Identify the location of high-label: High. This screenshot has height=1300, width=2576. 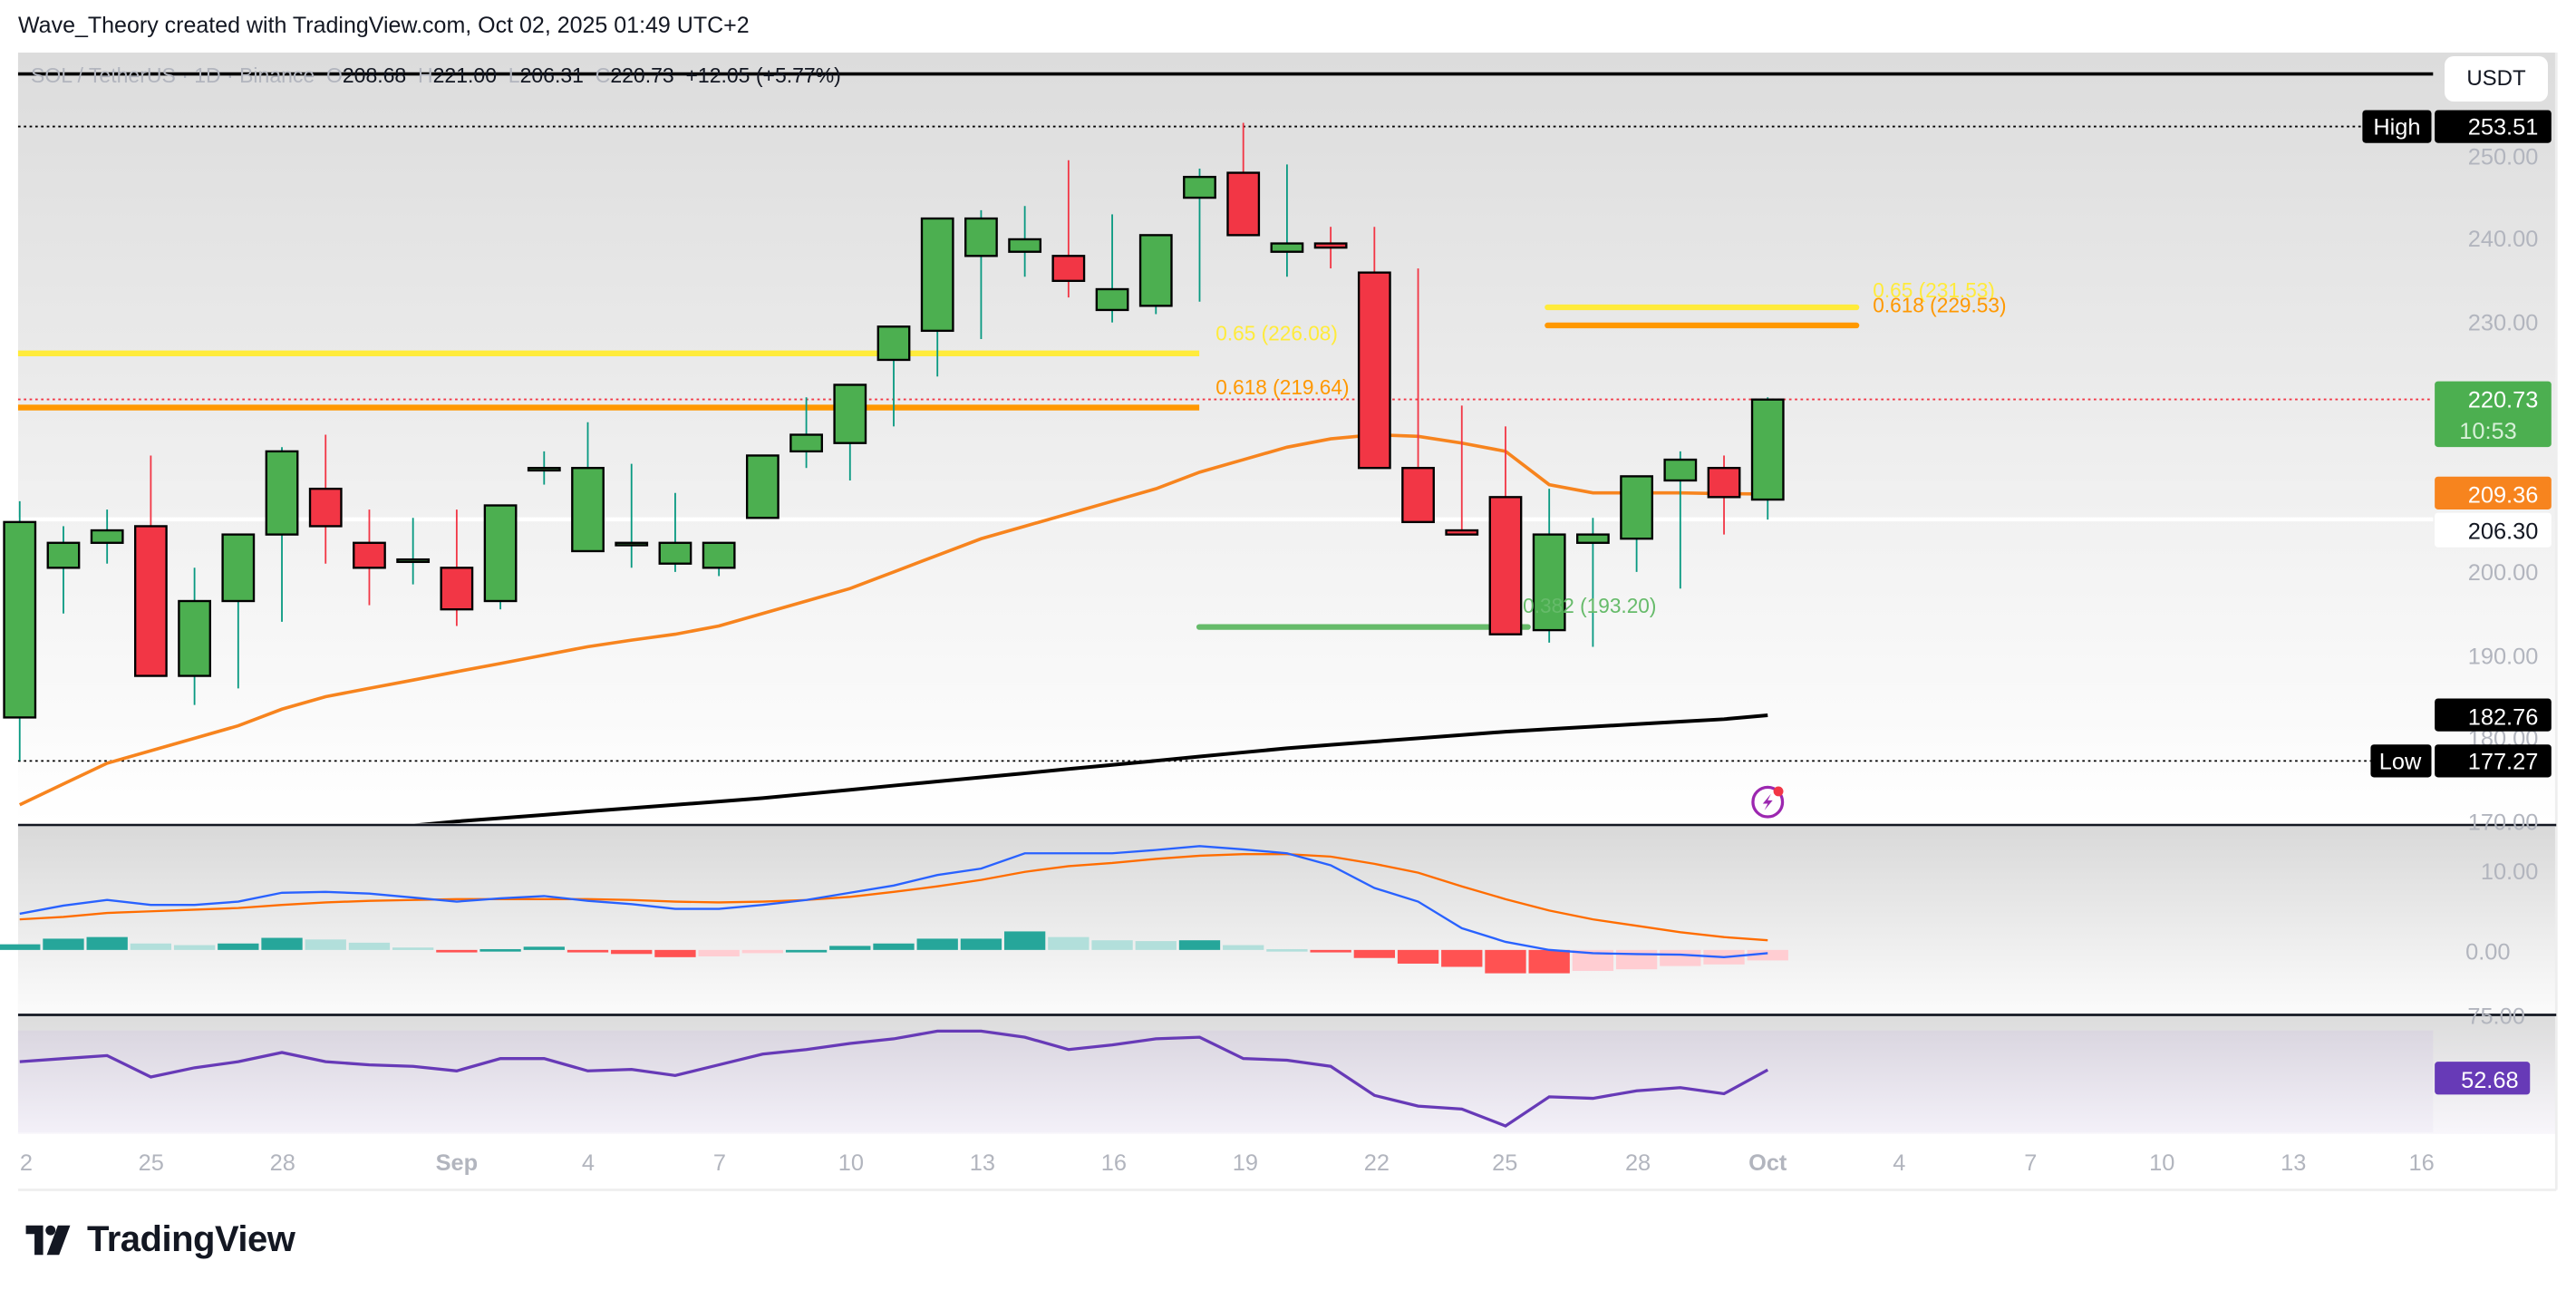
(2396, 128).